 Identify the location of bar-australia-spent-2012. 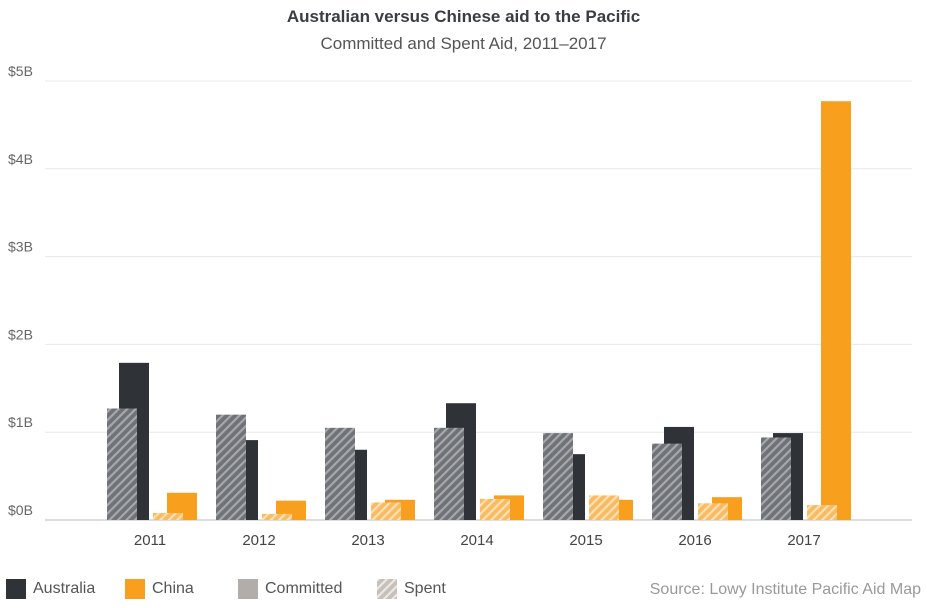
(231, 467).